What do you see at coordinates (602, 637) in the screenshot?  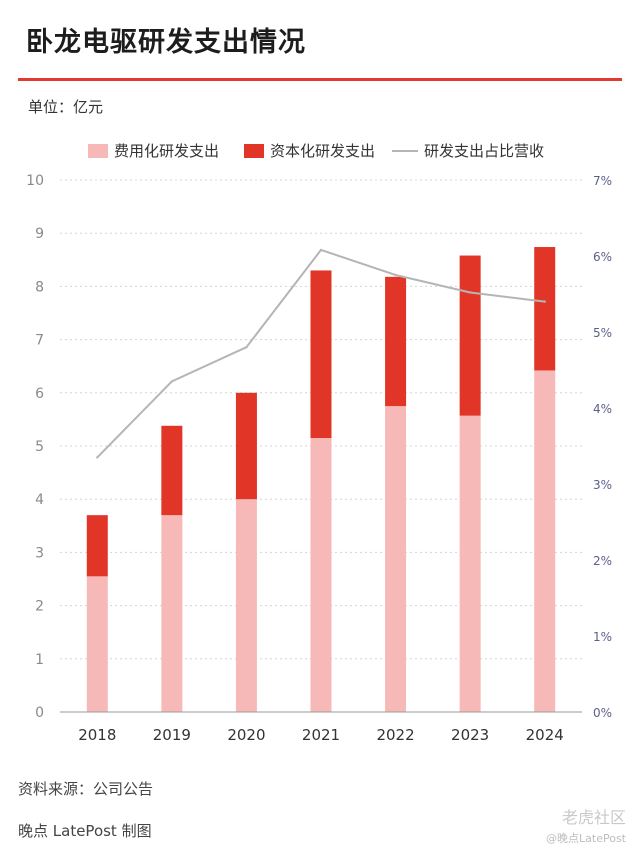 I see `y-tick-right: 1%` at bounding box center [602, 637].